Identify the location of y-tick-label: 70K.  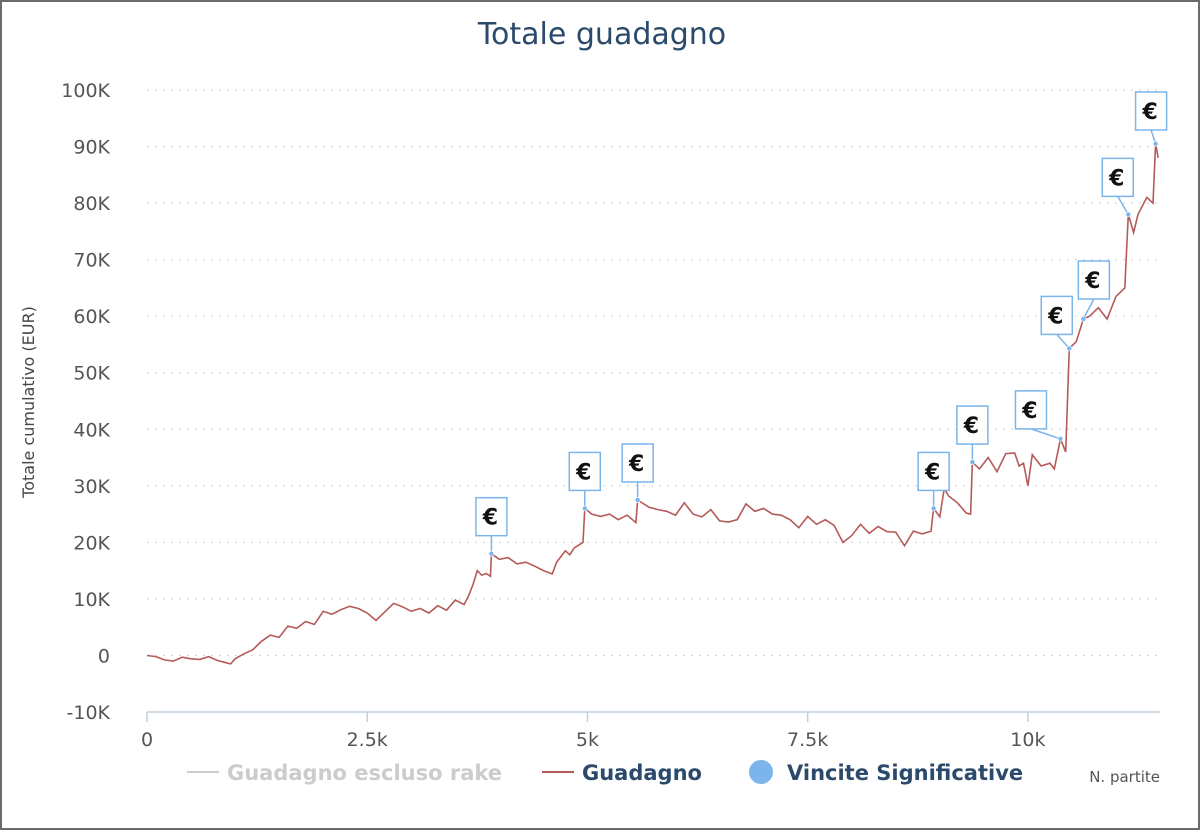
(91, 261).